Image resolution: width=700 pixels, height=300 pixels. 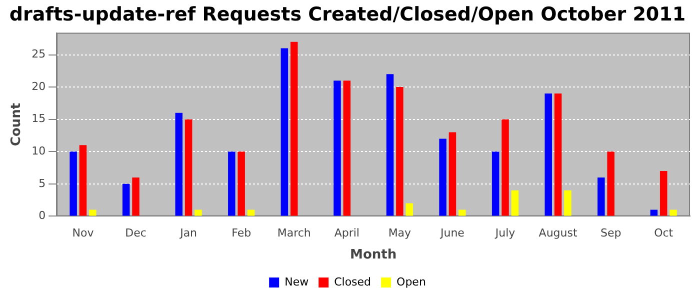 I want to click on x-tick-label: July, so click(x=505, y=233).